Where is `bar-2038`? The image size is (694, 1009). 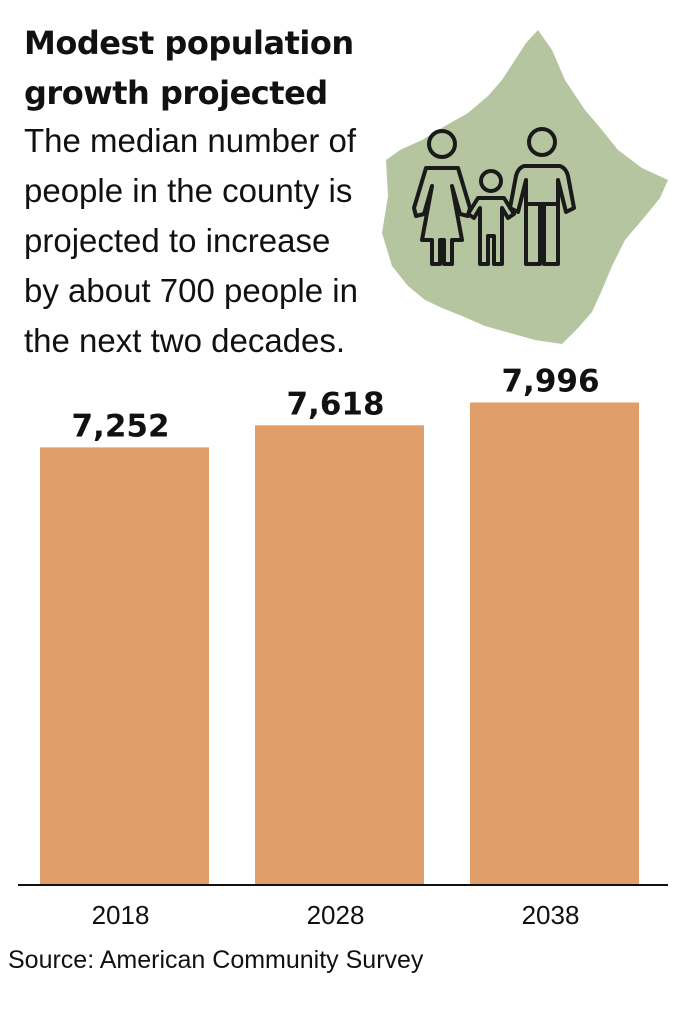
bar-2038 is located at coordinates (554, 643).